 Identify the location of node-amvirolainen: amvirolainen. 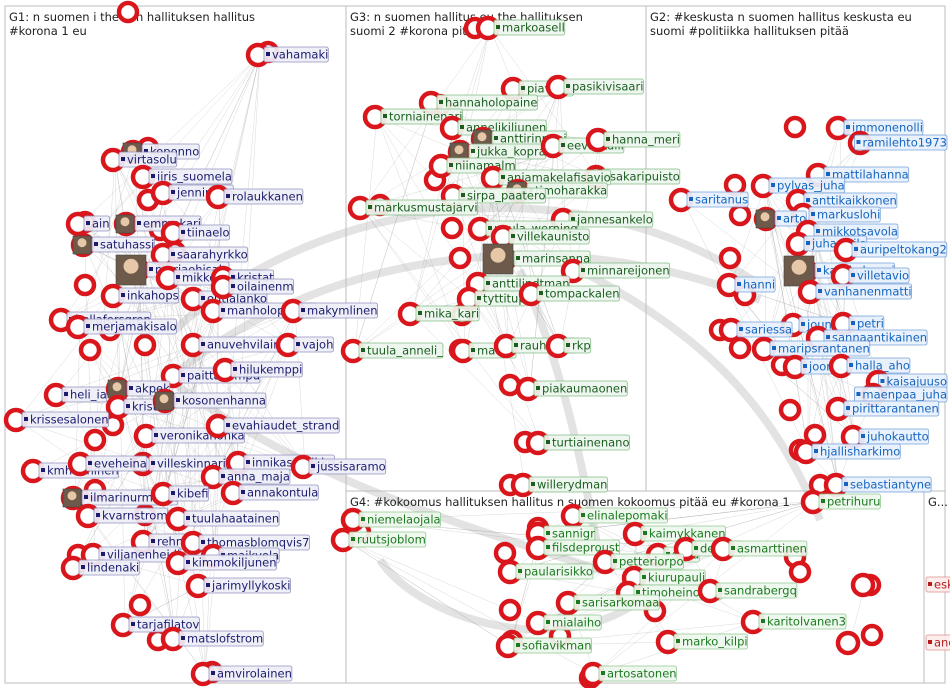
(241, 674).